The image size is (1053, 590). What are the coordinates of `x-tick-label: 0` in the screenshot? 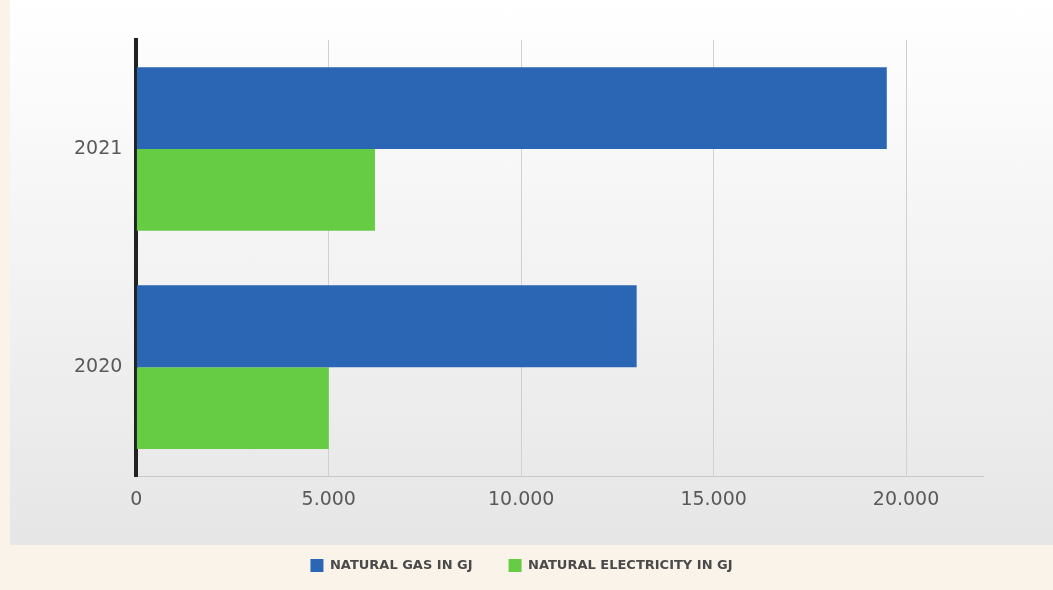 It's located at (136, 497).